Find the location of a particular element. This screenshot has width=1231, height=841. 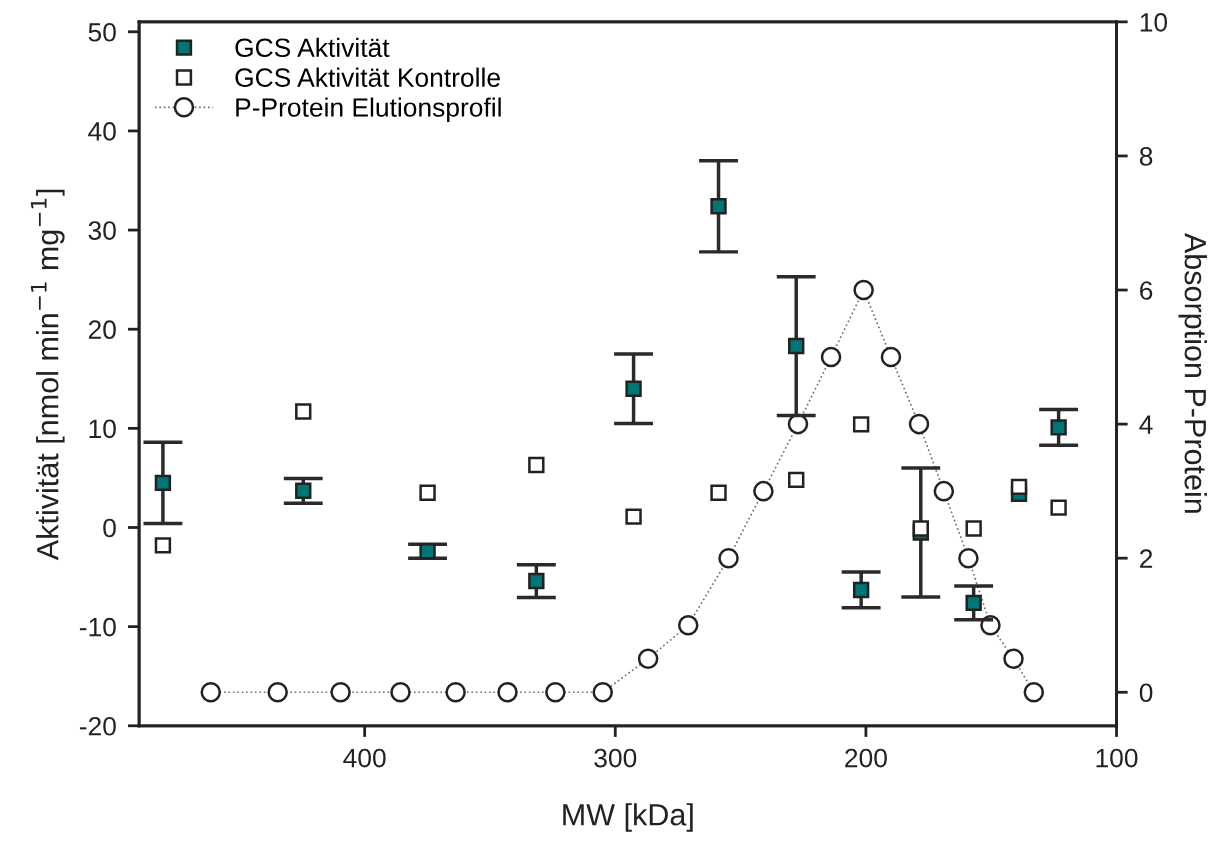

y-axis-title: Aktivität [nmol min$^{−1}$ mg$^{−1}$] is located at coordinates (47, 375).